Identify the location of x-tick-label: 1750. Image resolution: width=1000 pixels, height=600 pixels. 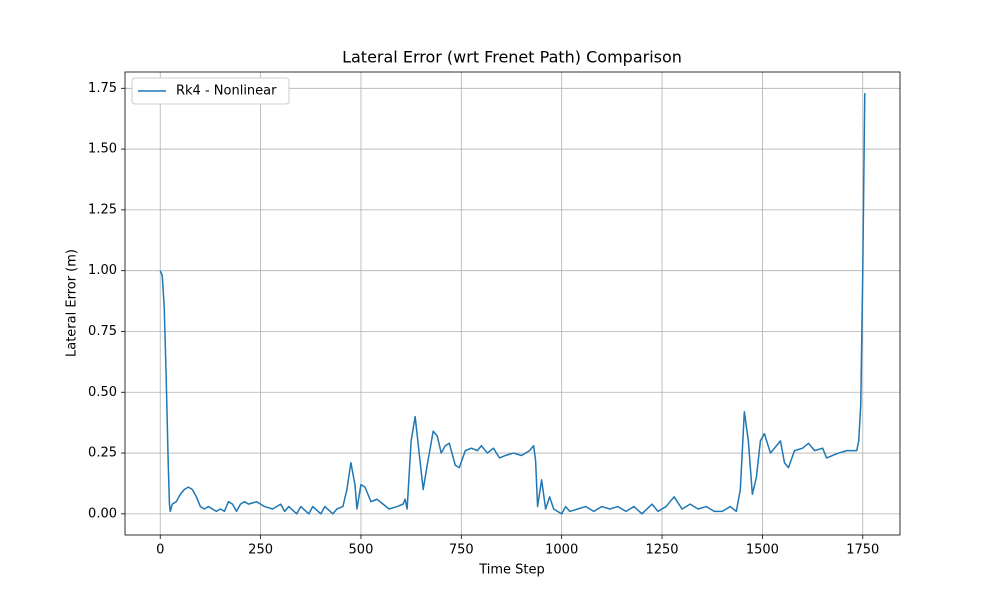
(862, 550).